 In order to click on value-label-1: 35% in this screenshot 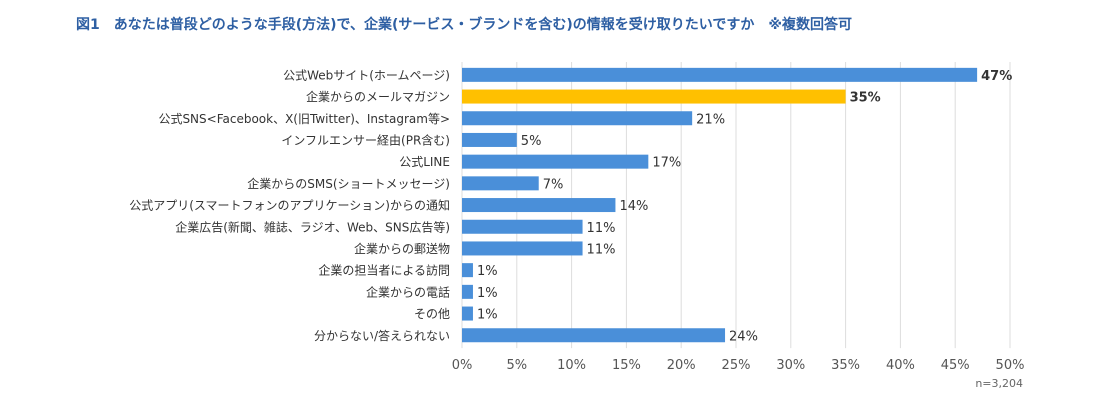, I will do `click(865, 98)`.